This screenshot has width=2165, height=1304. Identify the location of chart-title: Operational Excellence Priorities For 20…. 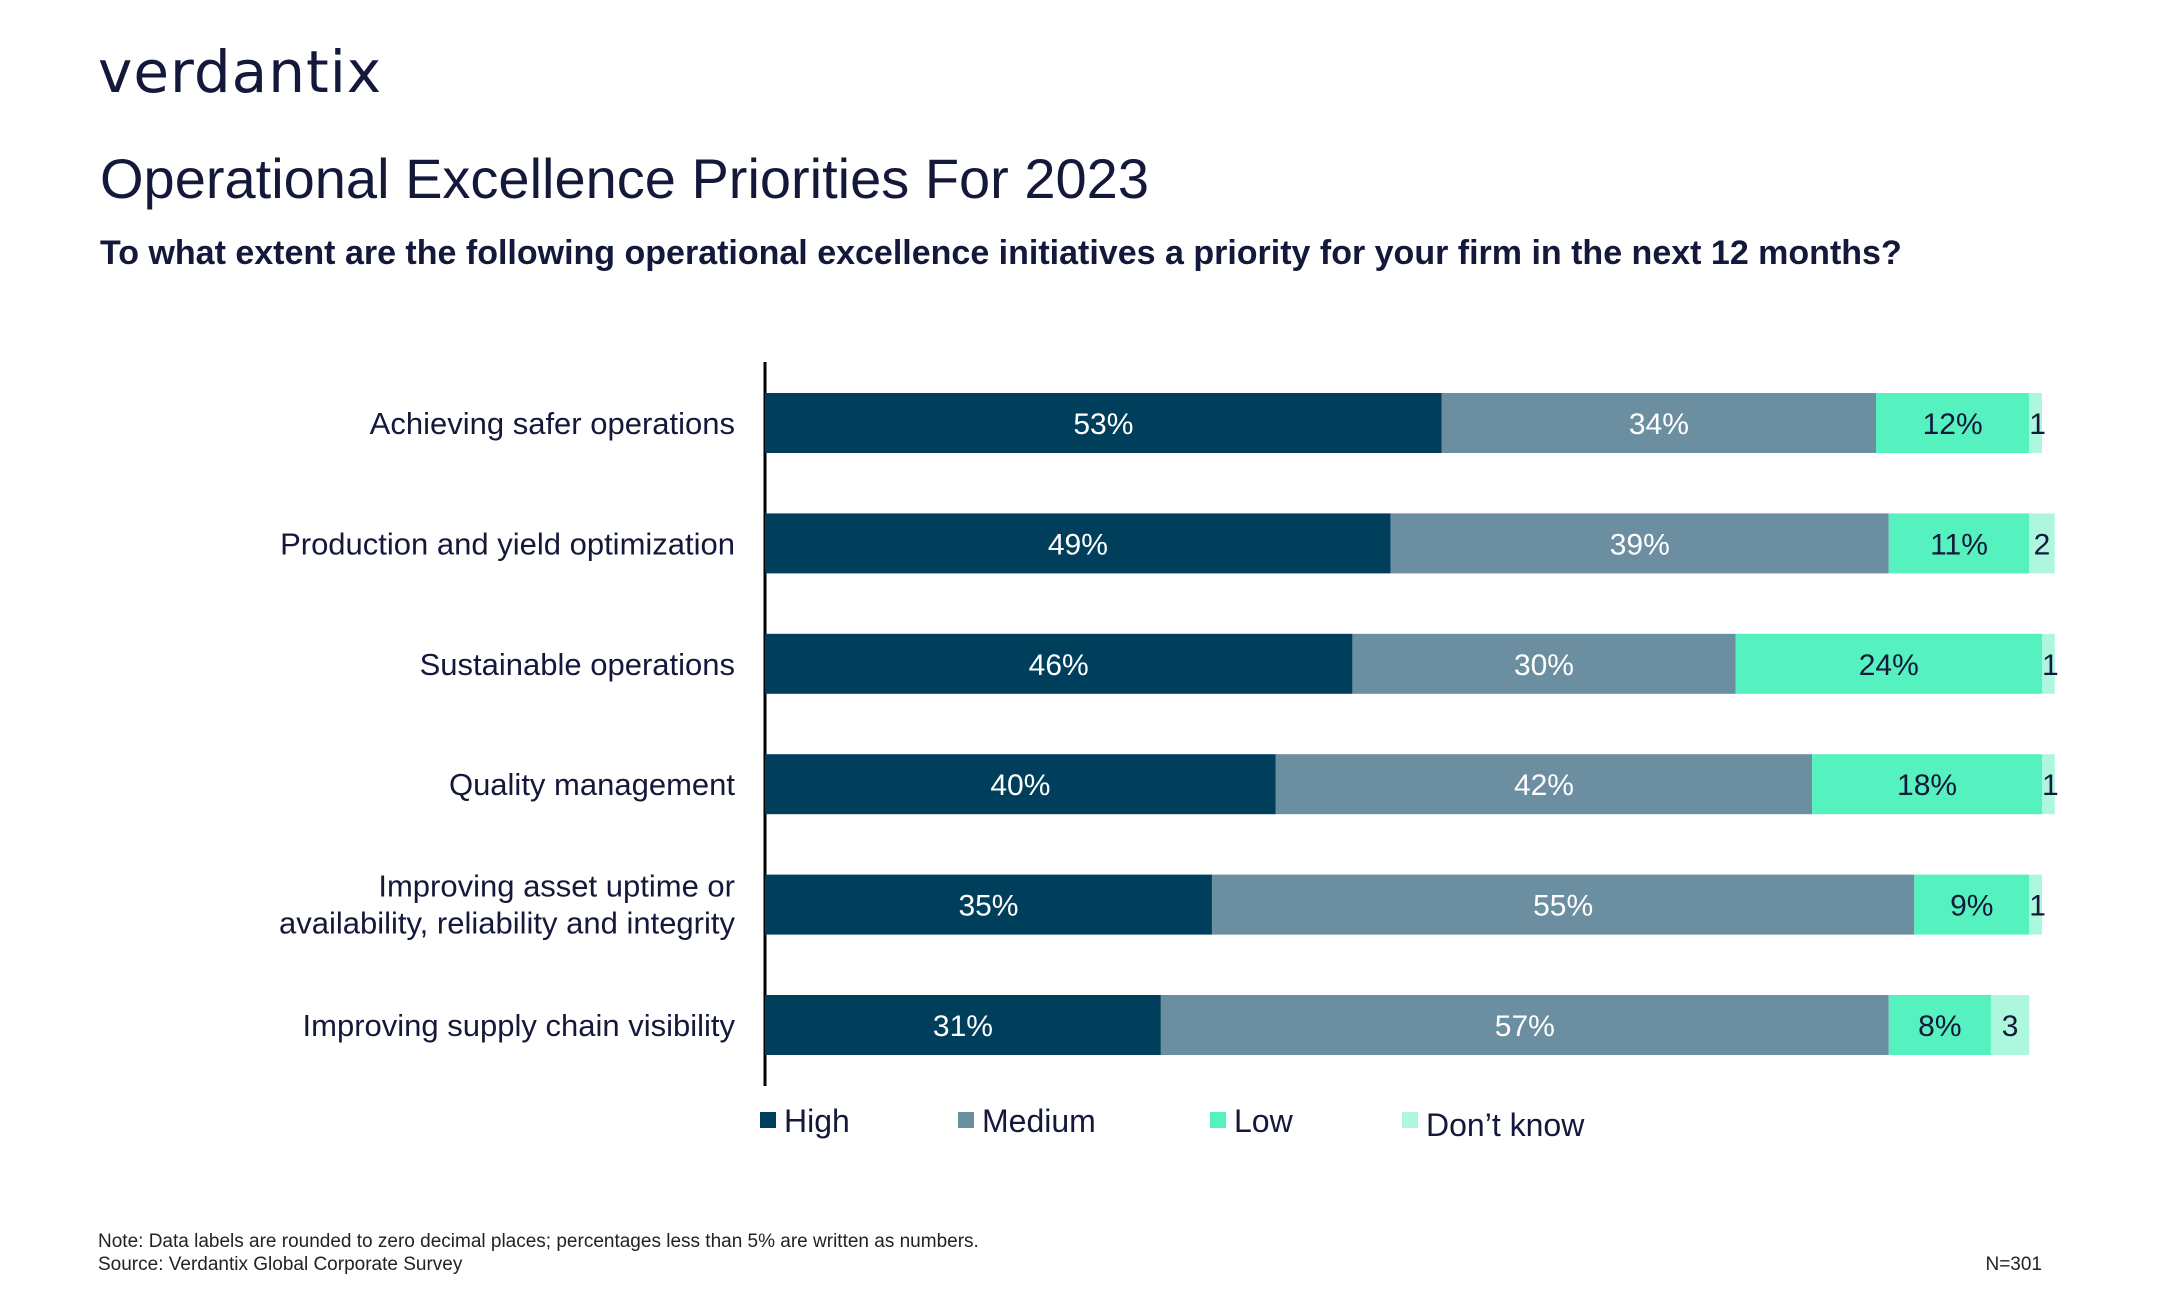
(624, 178).